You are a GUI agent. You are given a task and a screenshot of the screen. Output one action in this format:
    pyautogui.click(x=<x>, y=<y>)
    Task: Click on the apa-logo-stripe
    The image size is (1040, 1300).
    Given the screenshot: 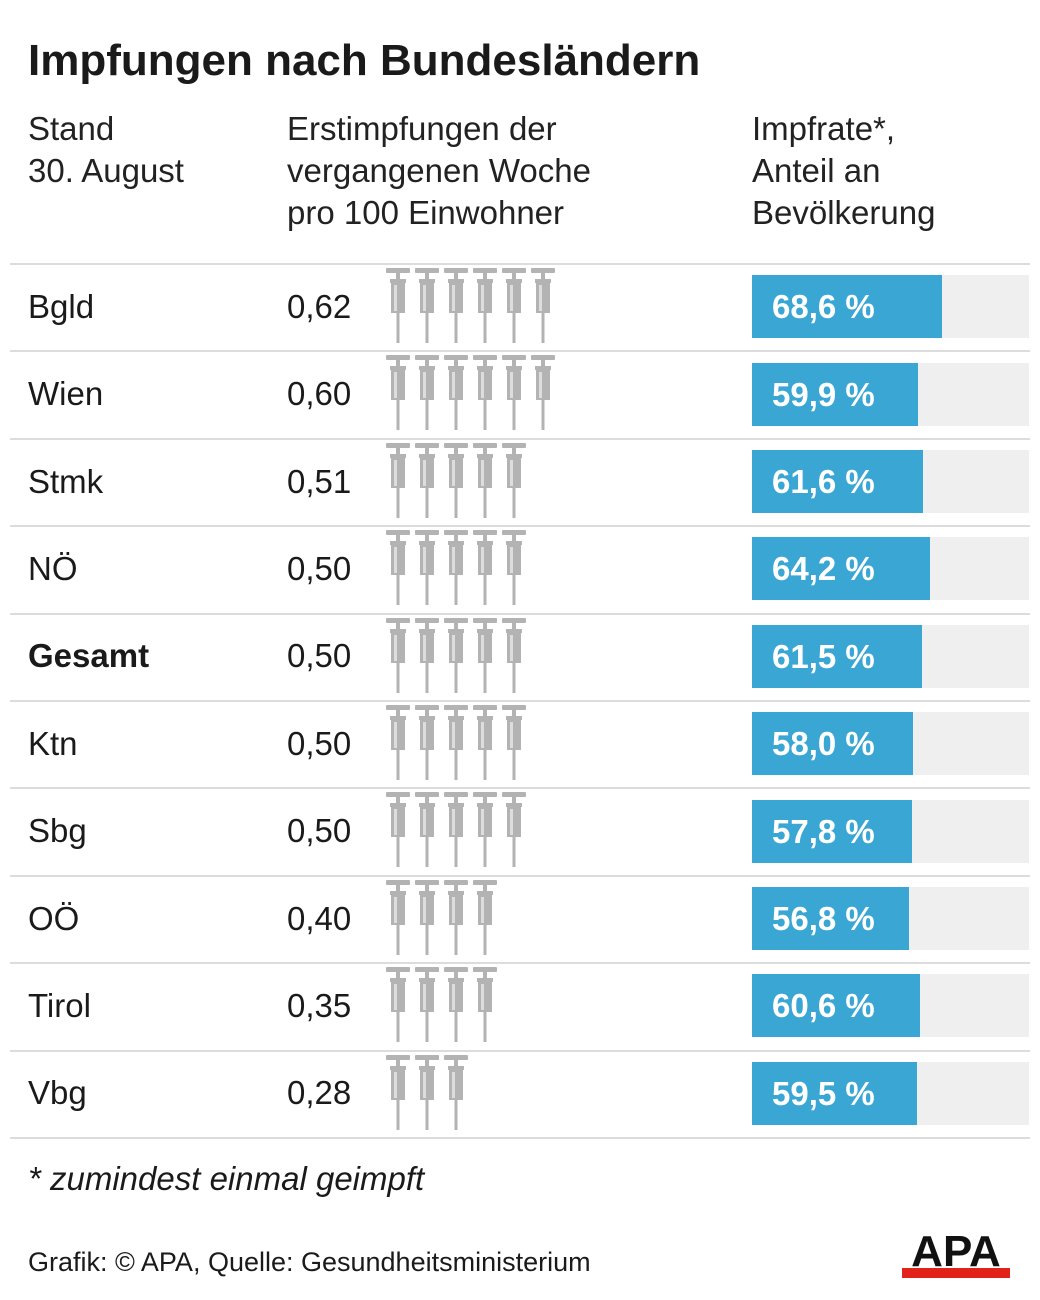 What is the action you would take?
    pyautogui.click(x=956, y=1273)
    